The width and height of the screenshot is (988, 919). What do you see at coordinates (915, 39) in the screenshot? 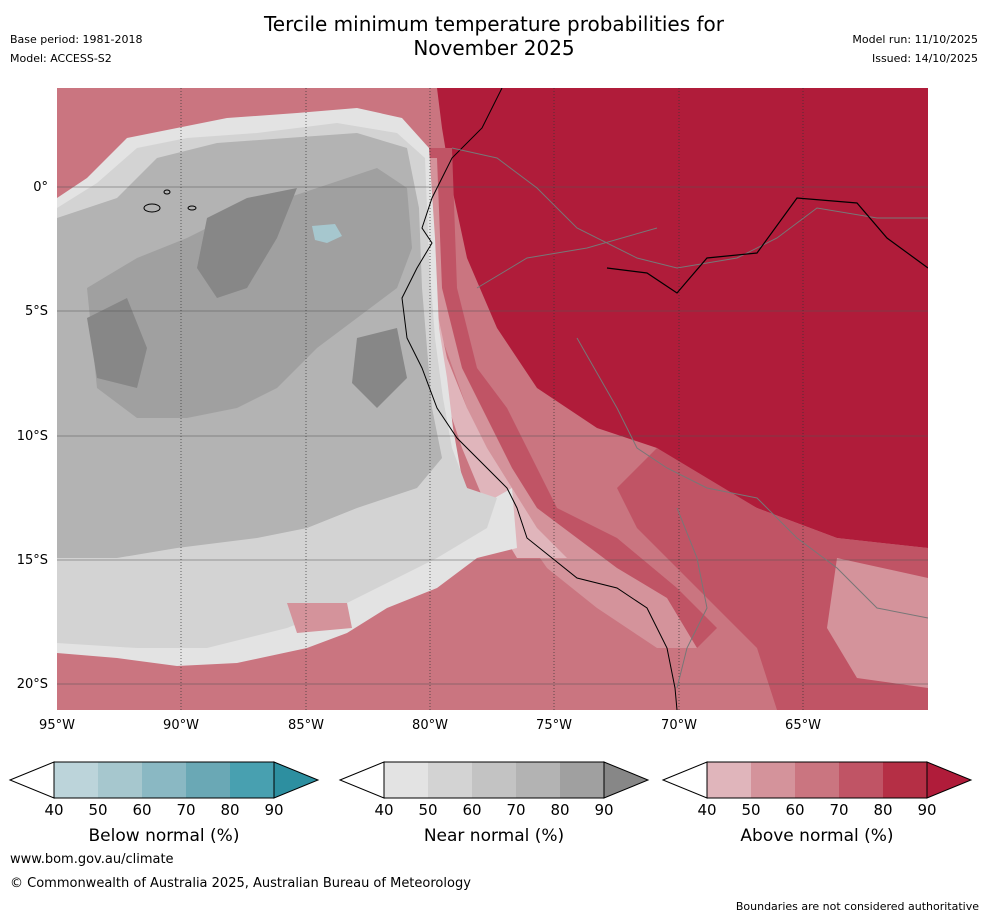
I see `model-run: Model run: 11/10/2025` at bounding box center [915, 39].